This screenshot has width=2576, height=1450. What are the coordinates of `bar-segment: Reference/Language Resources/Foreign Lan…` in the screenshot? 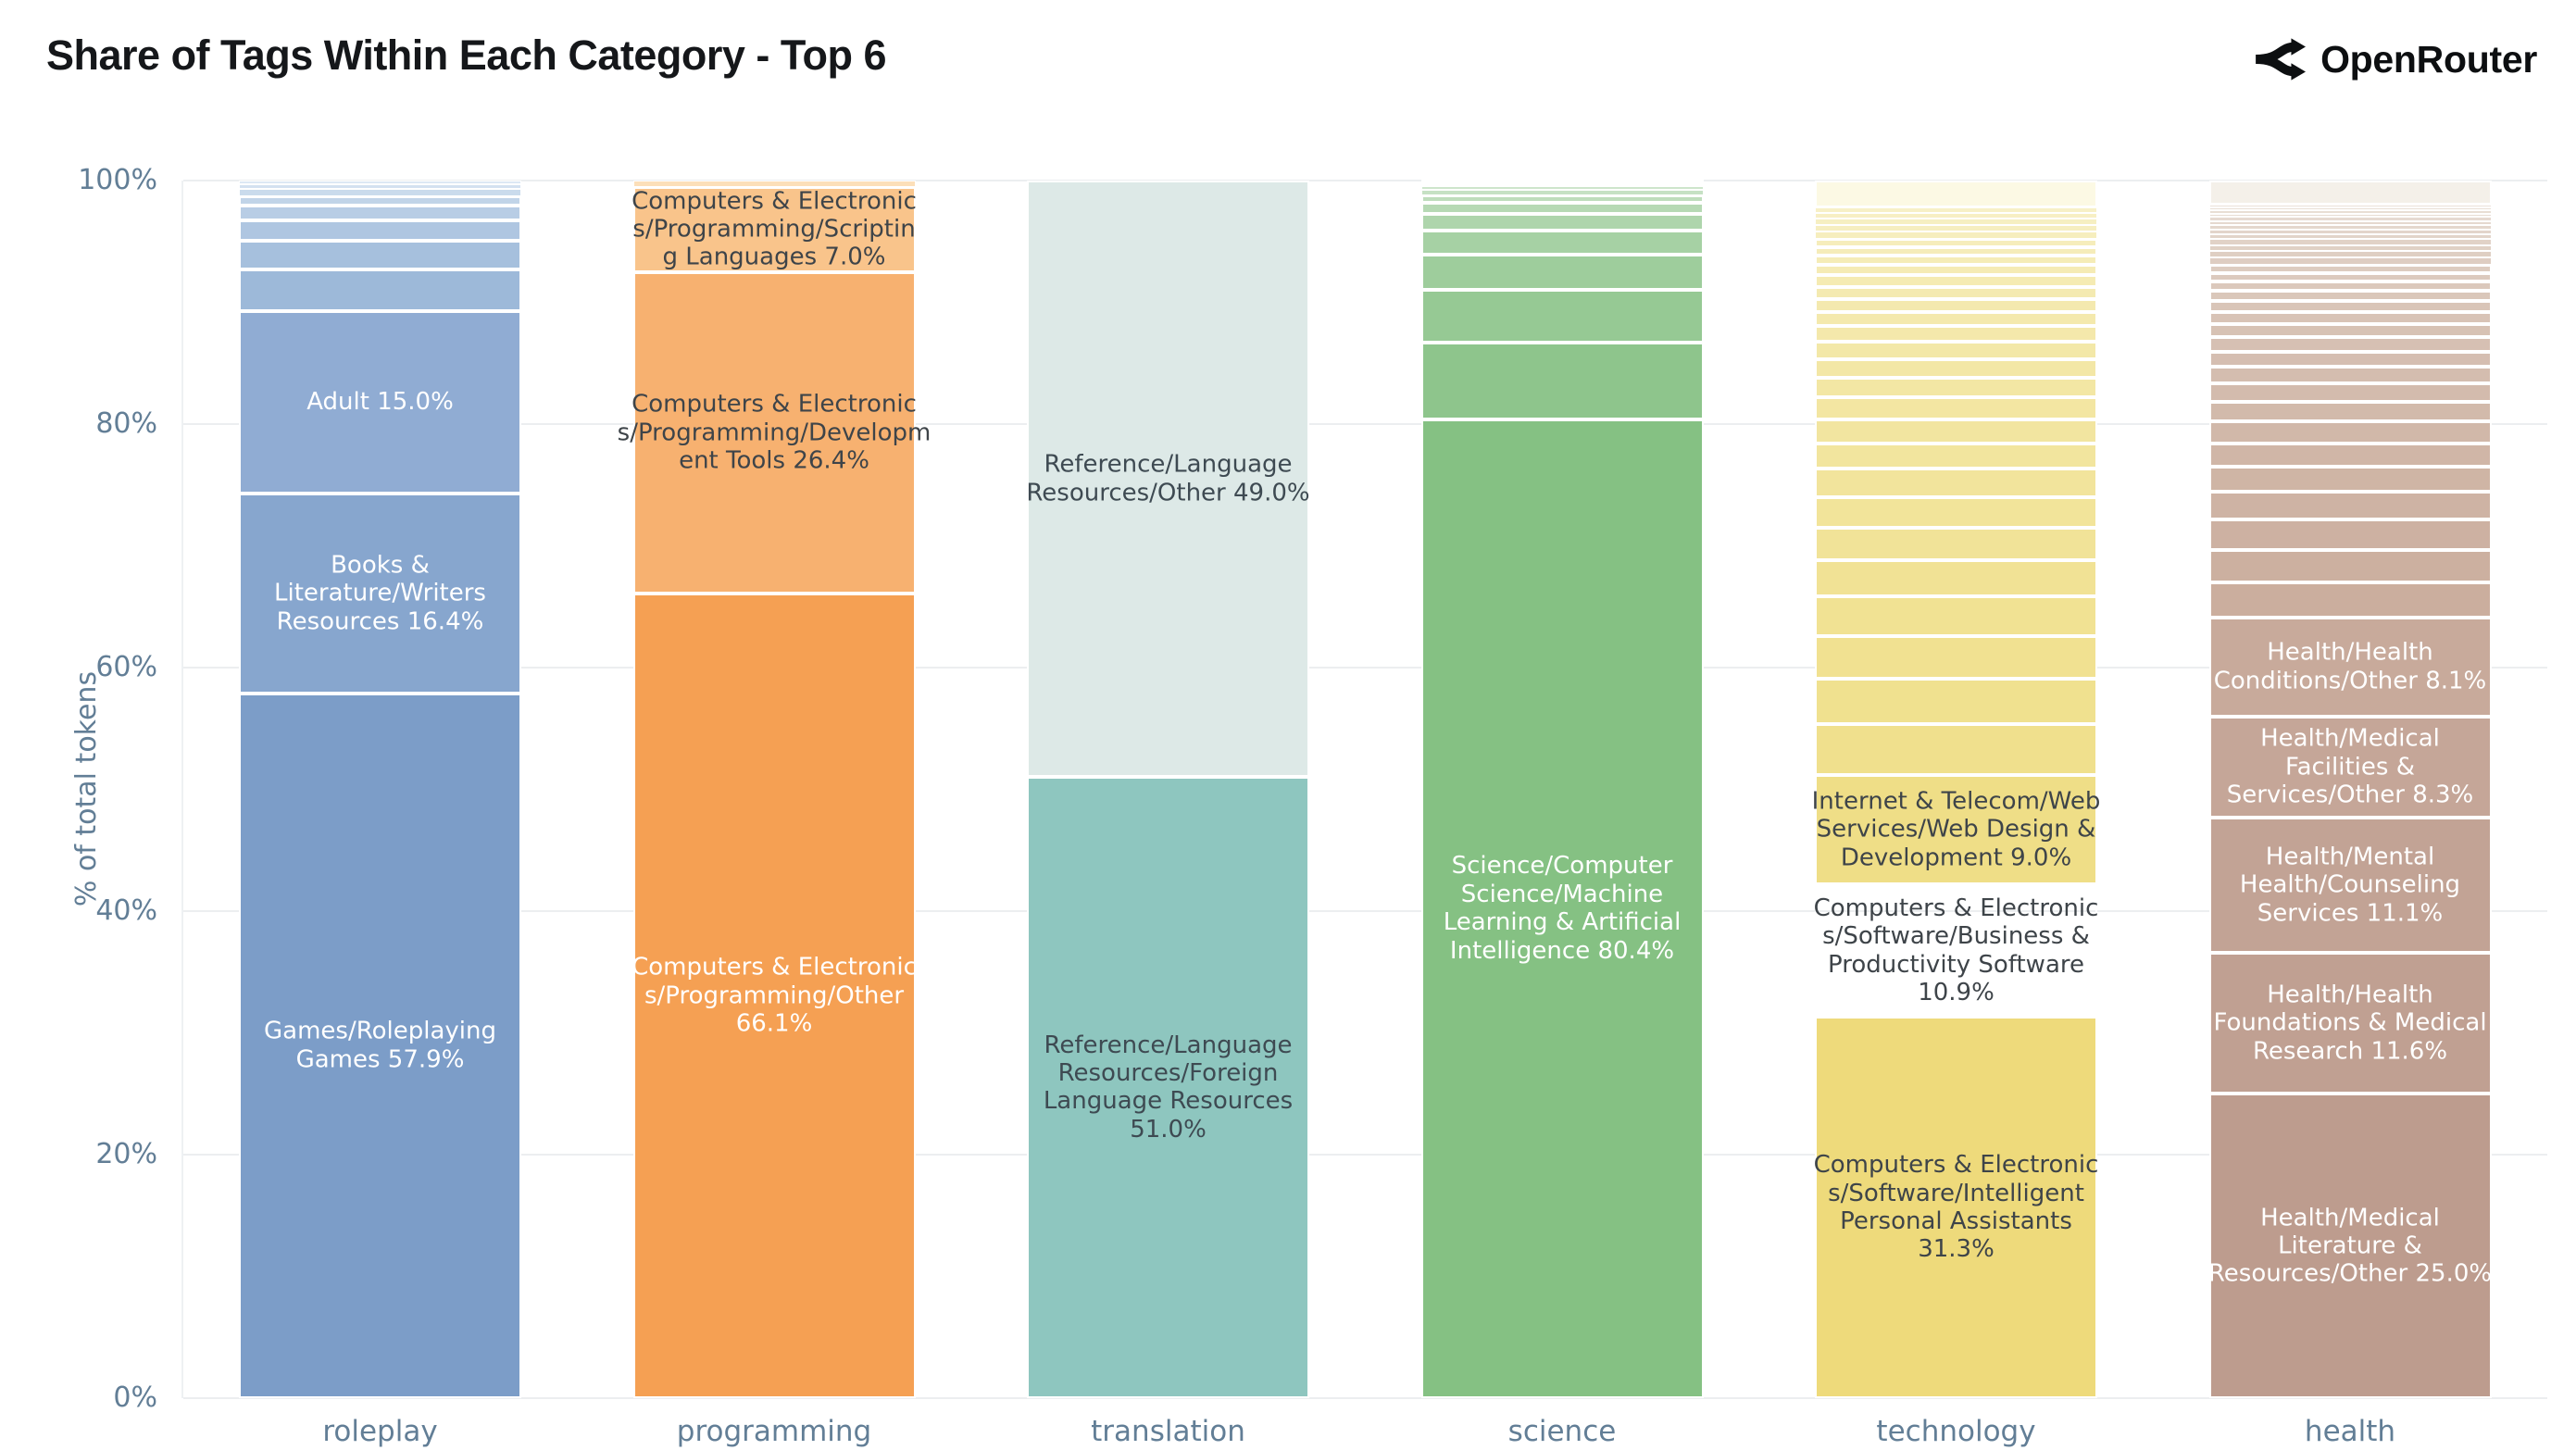 It's located at (1168, 1087).